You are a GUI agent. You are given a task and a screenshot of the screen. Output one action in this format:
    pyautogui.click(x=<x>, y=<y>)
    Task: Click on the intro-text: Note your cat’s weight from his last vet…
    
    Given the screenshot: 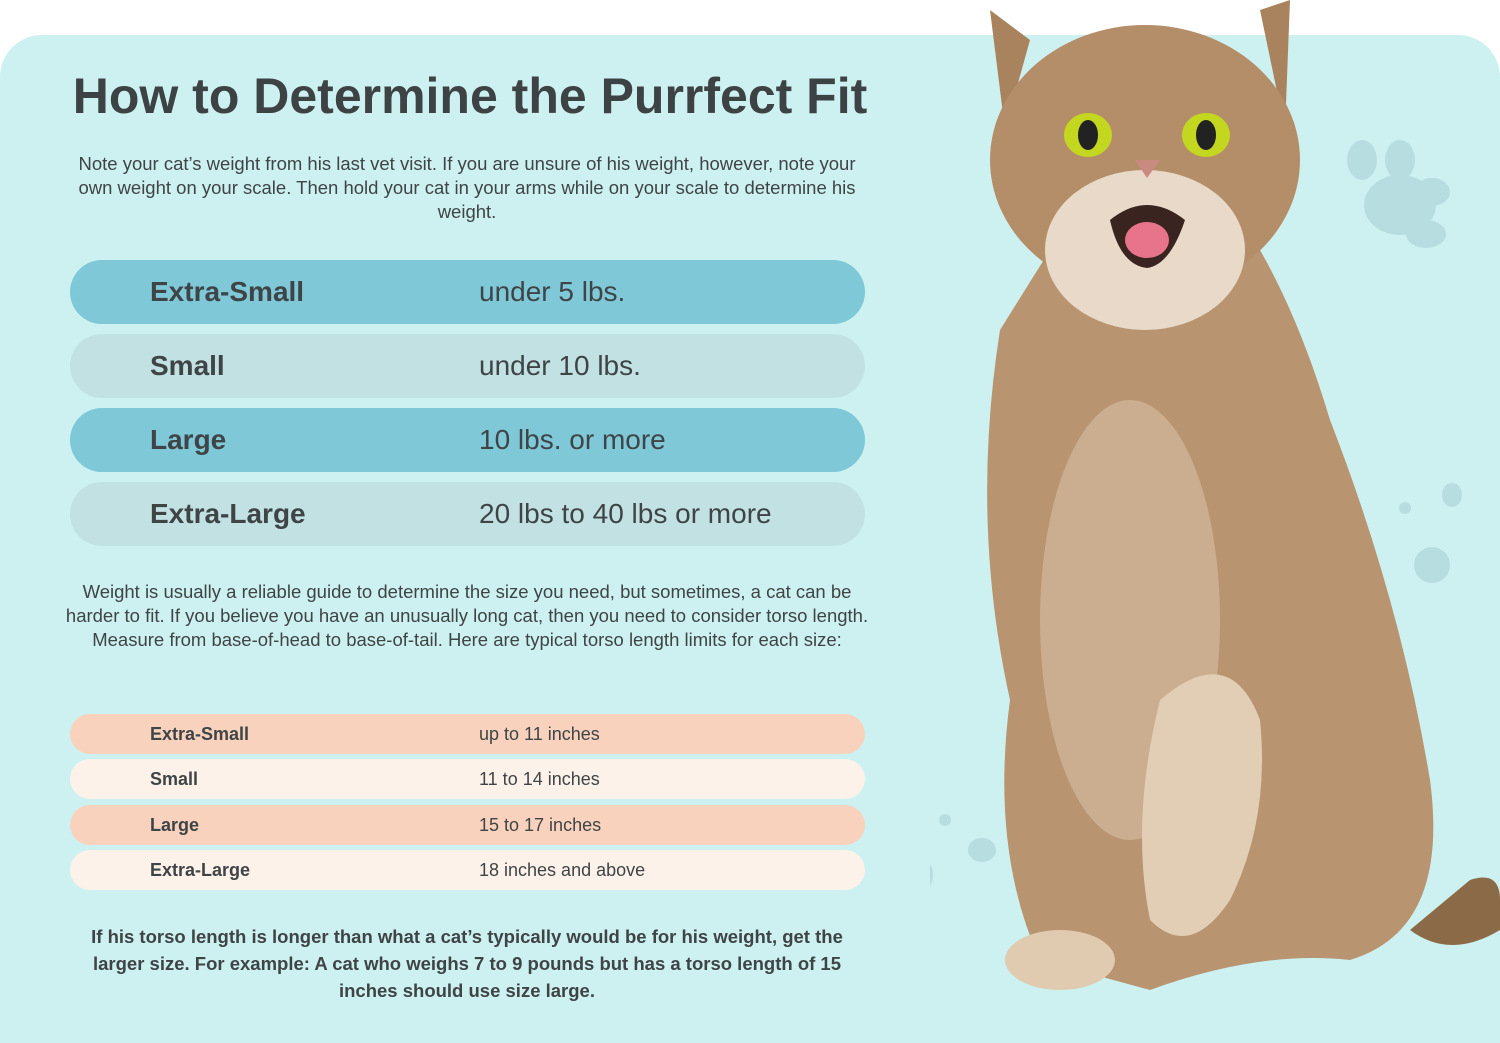 What is the action you would take?
    pyautogui.click(x=467, y=187)
    